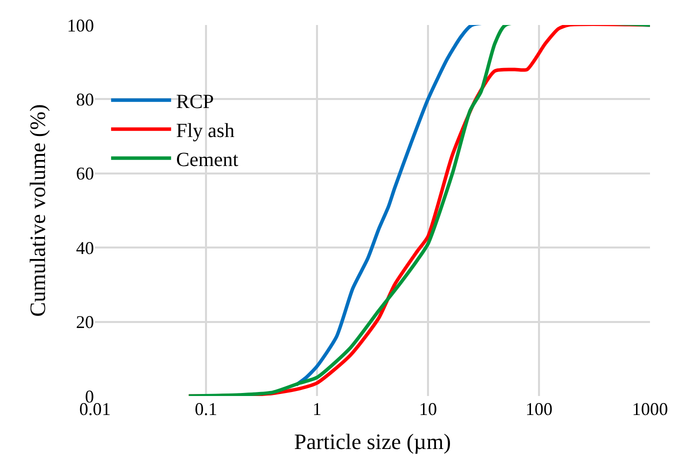 This screenshot has width=690, height=471. What do you see at coordinates (205, 131) in the screenshot?
I see `legend-label: Fly ash` at bounding box center [205, 131].